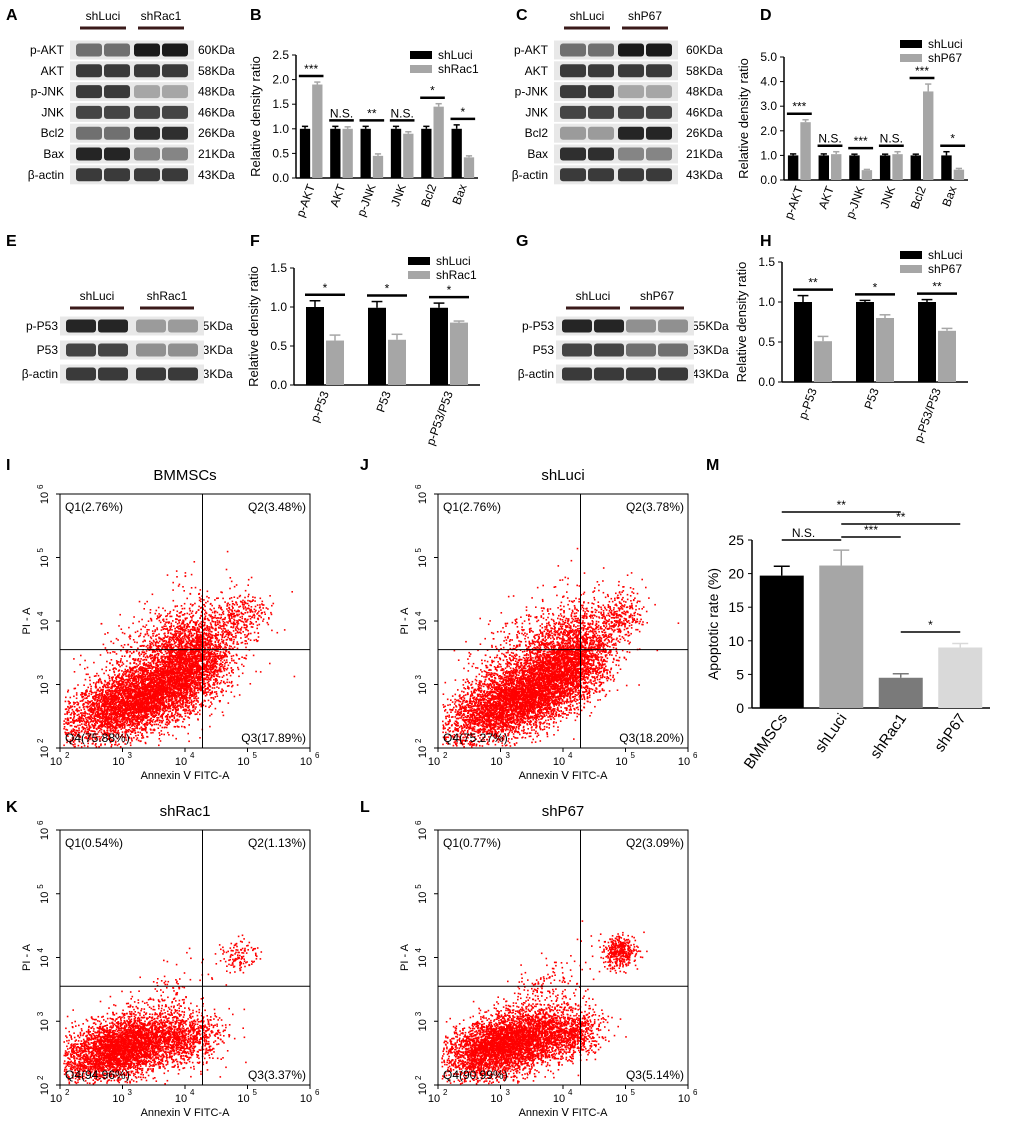 Image resolution: width=1020 pixels, height=1129 pixels. I want to click on y-tick-label: 1.5, so click(278, 268).